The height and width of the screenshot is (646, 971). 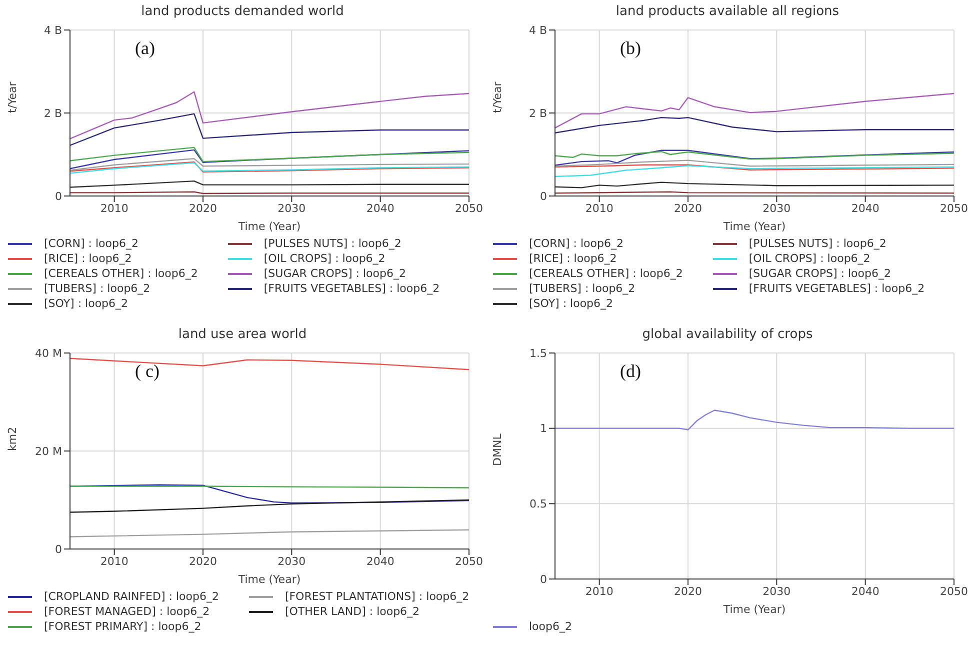 What do you see at coordinates (48, 451) in the screenshot?
I see `y-tick-label: 20 M` at bounding box center [48, 451].